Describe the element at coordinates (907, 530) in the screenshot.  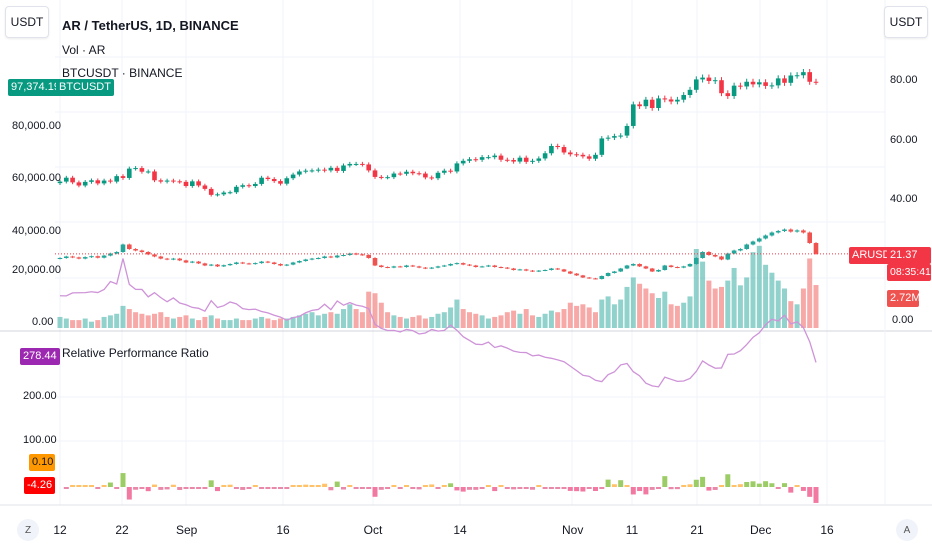
I see `auto-scale-toggle-a: A` at that location.